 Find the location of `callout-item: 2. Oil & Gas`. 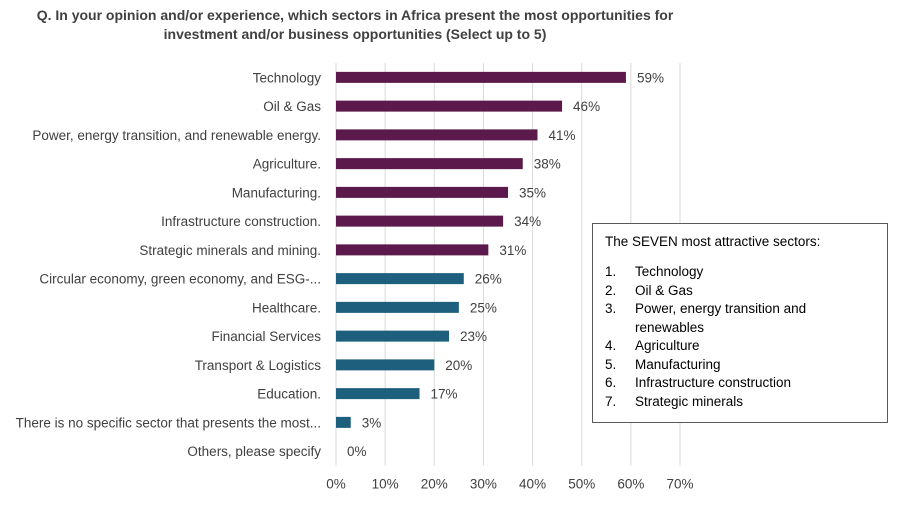

callout-item: 2. Oil & Gas is located at coordinates (740, 291).